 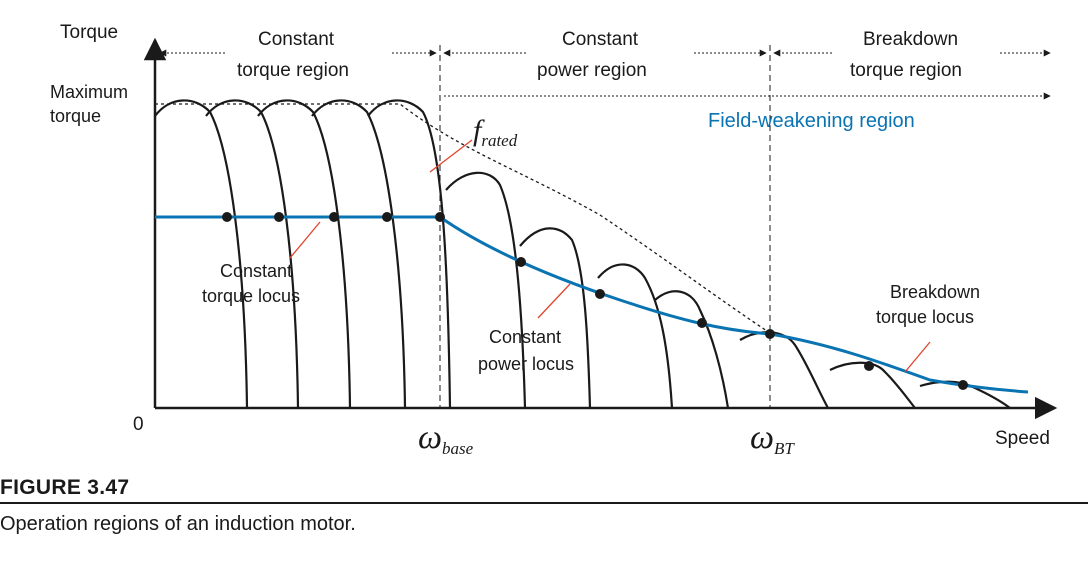 What do you see at coordinates (811, 121) in the screenshot?
I see `field-weakening-label: Field-weakening region` at bounding box center [811, 121].